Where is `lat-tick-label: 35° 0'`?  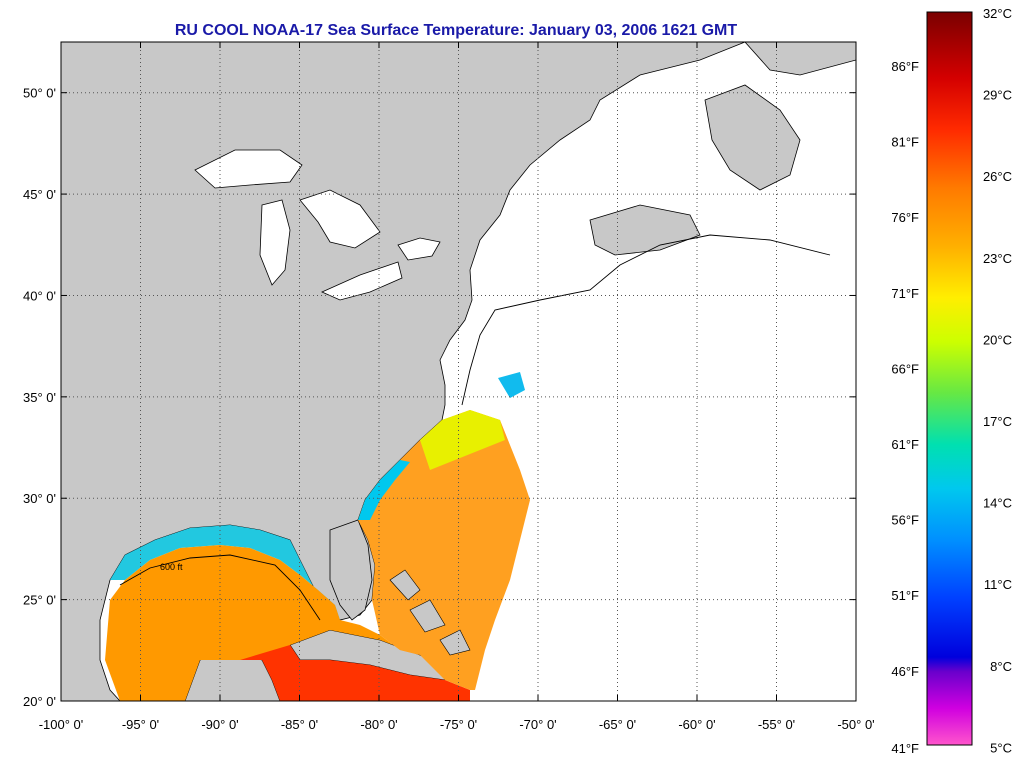 lat-tick-label: 35° 0' is located at coordinates (39, 397).